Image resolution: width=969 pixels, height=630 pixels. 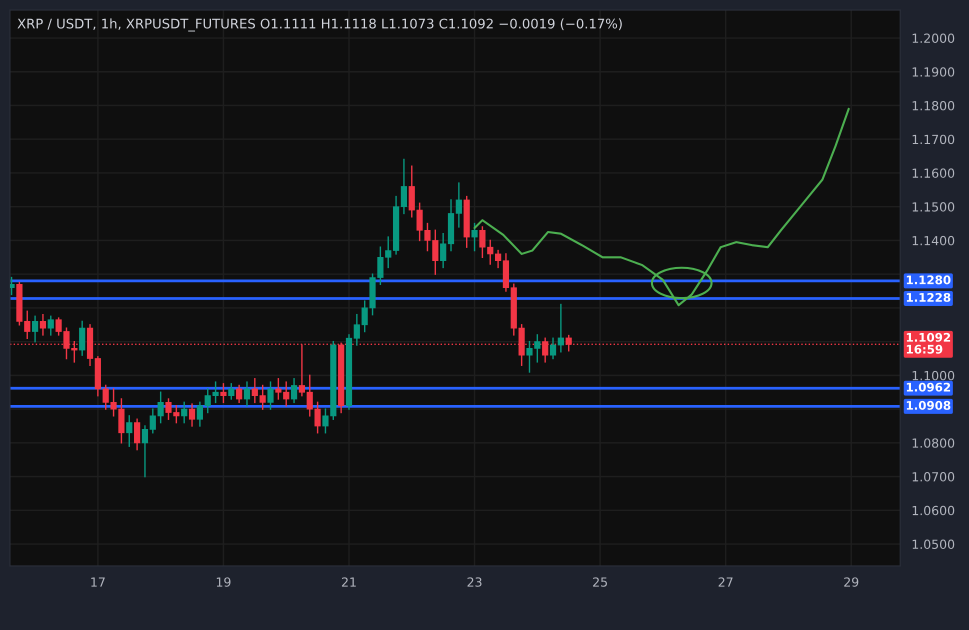 What do you see at coordinates (223, 582) in the screenshot?
I see `x-tick-label: 19` at bounding box center [223, 582].